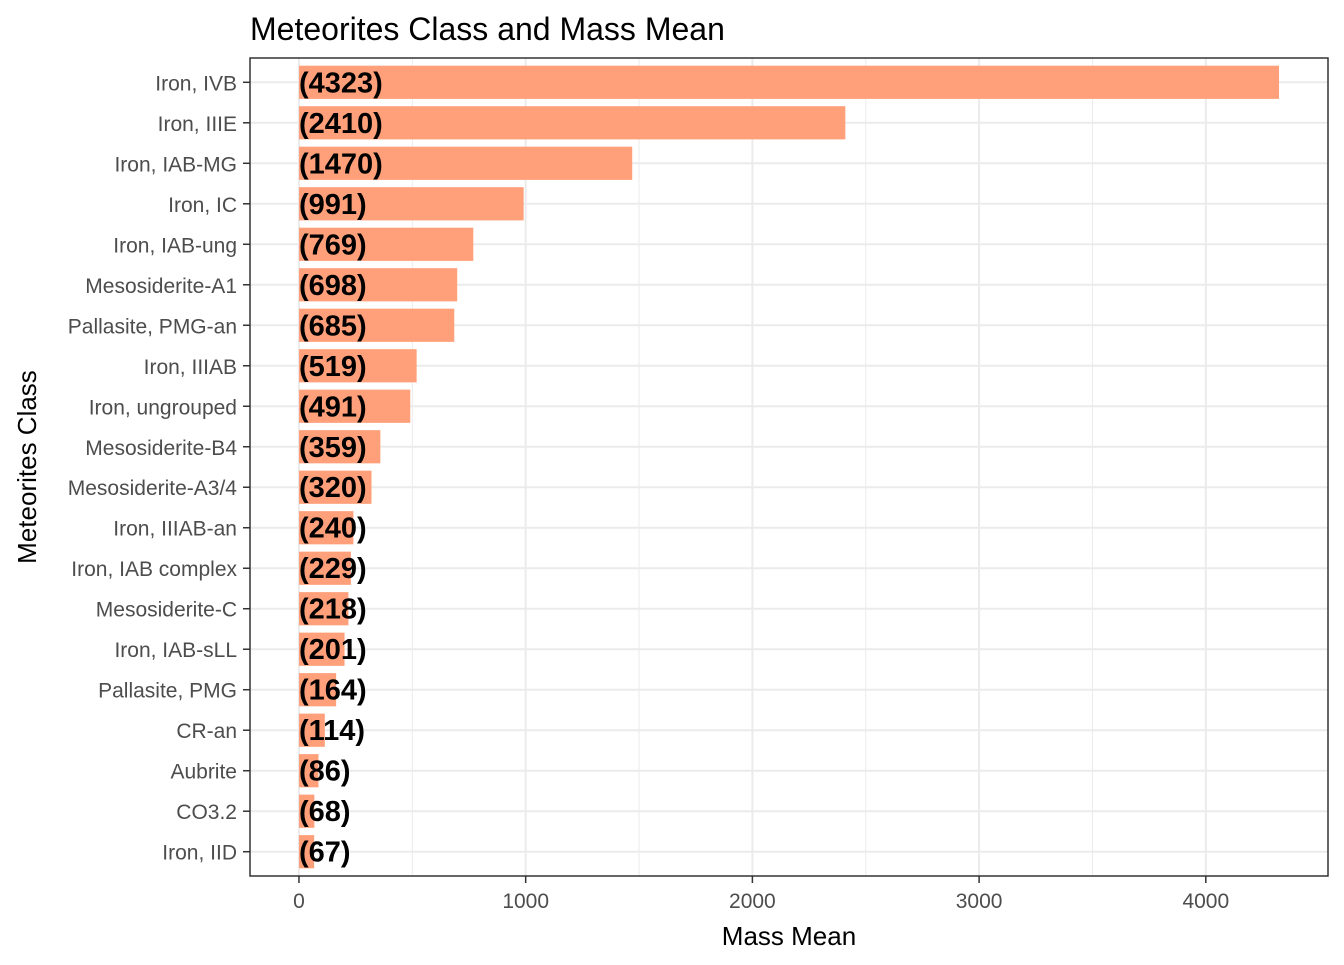 The image size is (1344, 965). What do you see at coordinates (299, 901) in the screenshot?
I see `x-tick-label: 0` at bounding box center [299, 901].